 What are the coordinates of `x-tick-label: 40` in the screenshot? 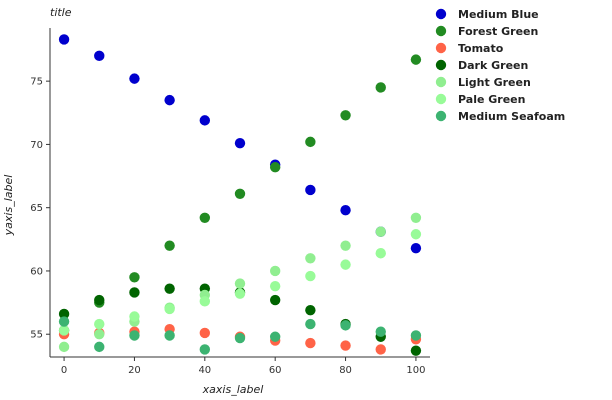 It's located at (204, 370).